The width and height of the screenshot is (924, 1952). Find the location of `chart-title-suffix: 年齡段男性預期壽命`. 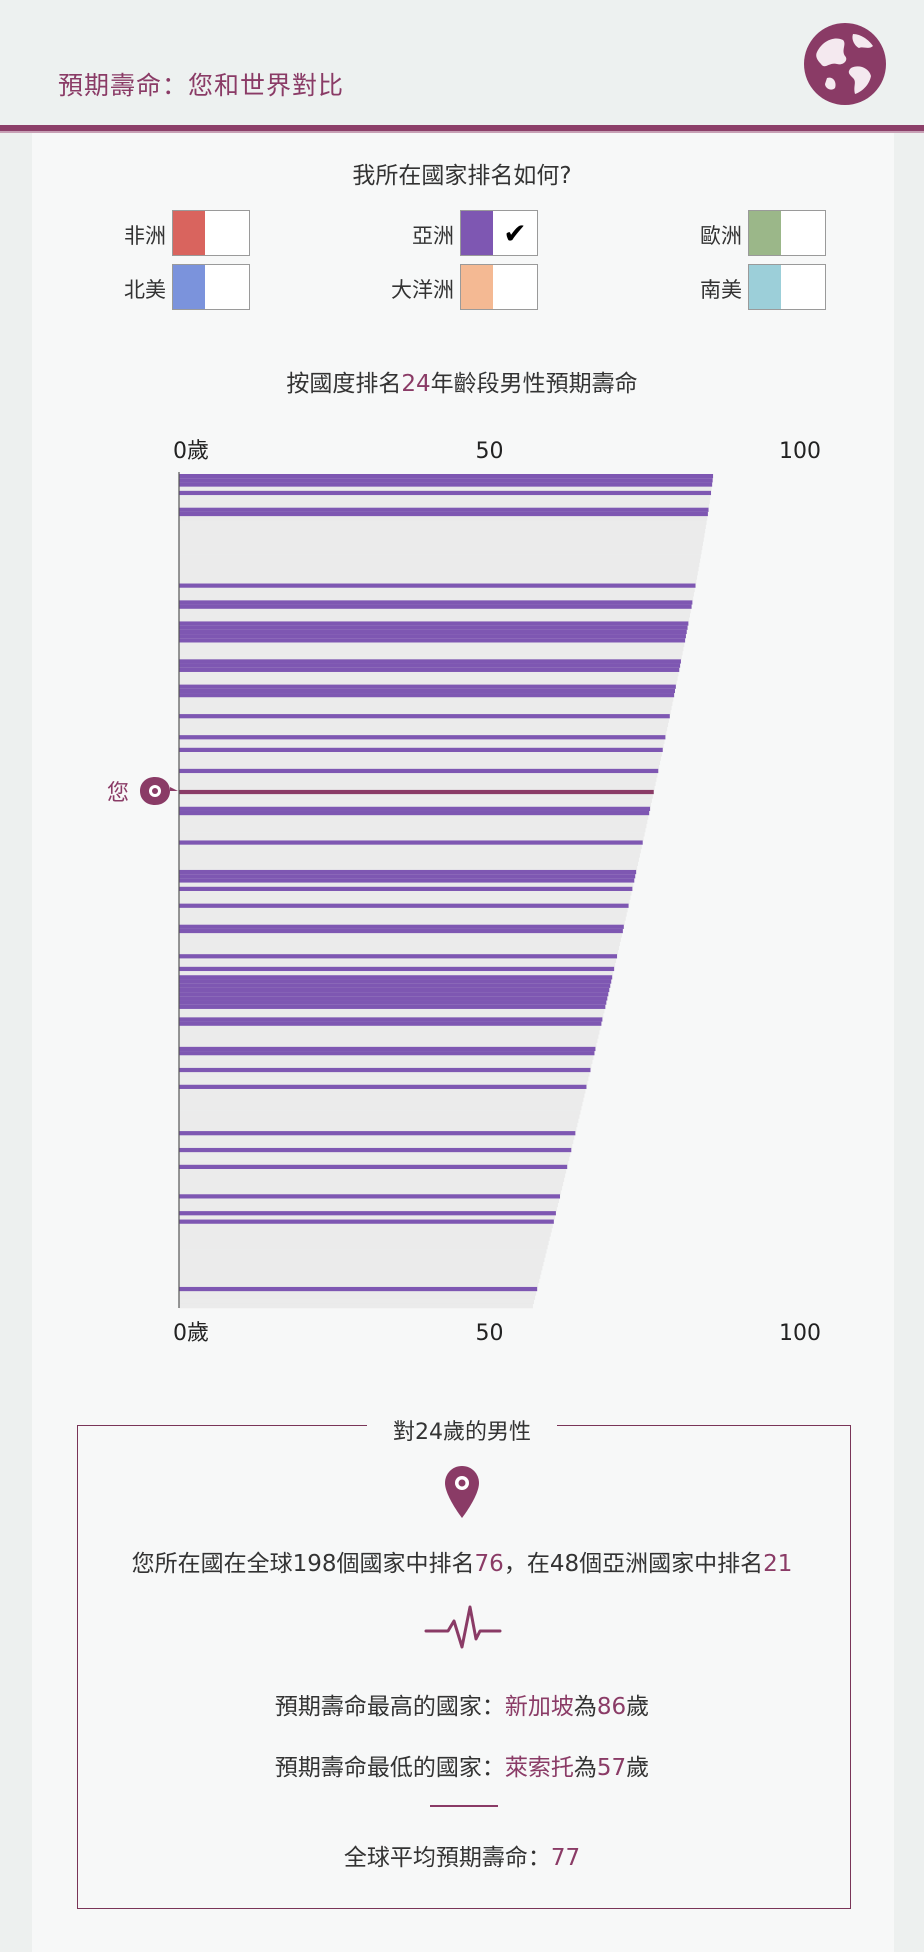

chart-title-suffix: 年齡段男性預期壽命 is located at coordinates (534, 384).